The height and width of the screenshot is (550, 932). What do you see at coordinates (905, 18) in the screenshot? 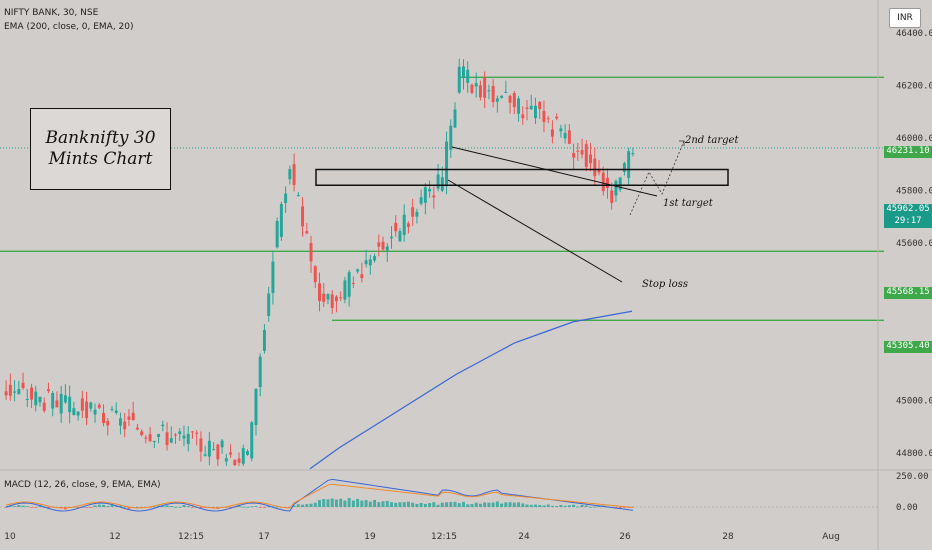
I see `currency-button: INR` at bounding box center [905, 18].